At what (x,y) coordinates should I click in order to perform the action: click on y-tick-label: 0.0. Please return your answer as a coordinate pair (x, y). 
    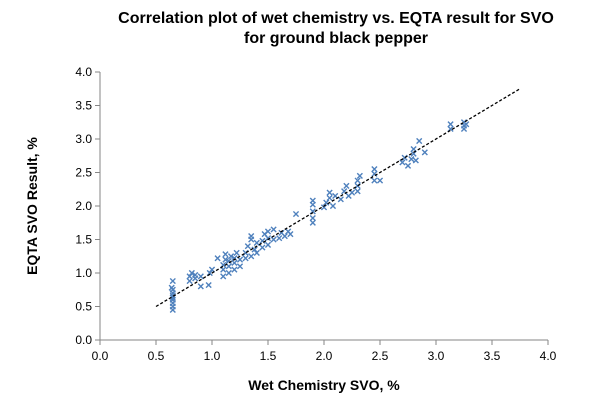
    Looking at the image, I should click on (83, 340).